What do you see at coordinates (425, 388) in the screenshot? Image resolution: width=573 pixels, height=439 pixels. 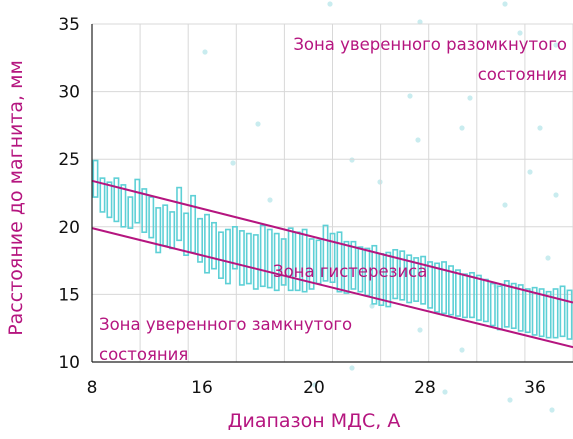 I see `x-tick-label: 28` at bounding box center [425, 388].